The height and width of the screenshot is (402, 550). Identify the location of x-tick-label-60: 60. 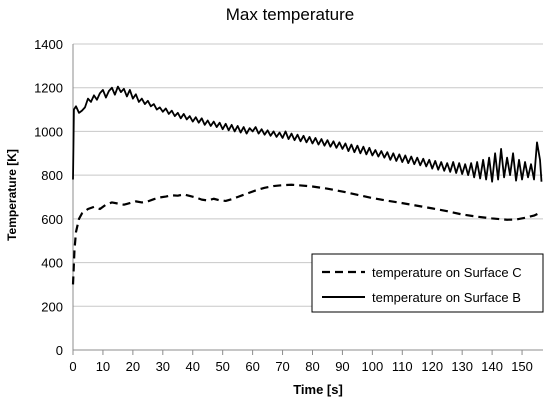
(252, 366).